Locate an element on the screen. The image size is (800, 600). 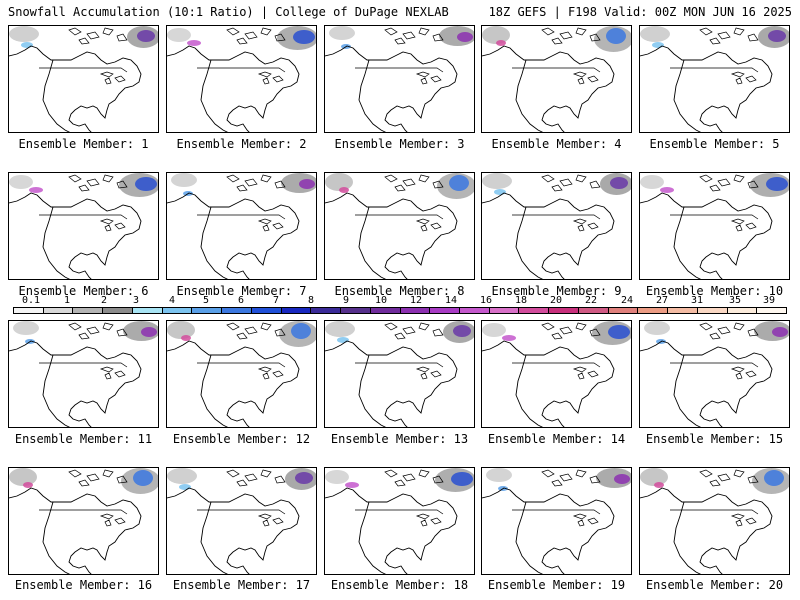
ensemble-member-label: Ensemble Member: 10 is located at coordinates (714, 291).